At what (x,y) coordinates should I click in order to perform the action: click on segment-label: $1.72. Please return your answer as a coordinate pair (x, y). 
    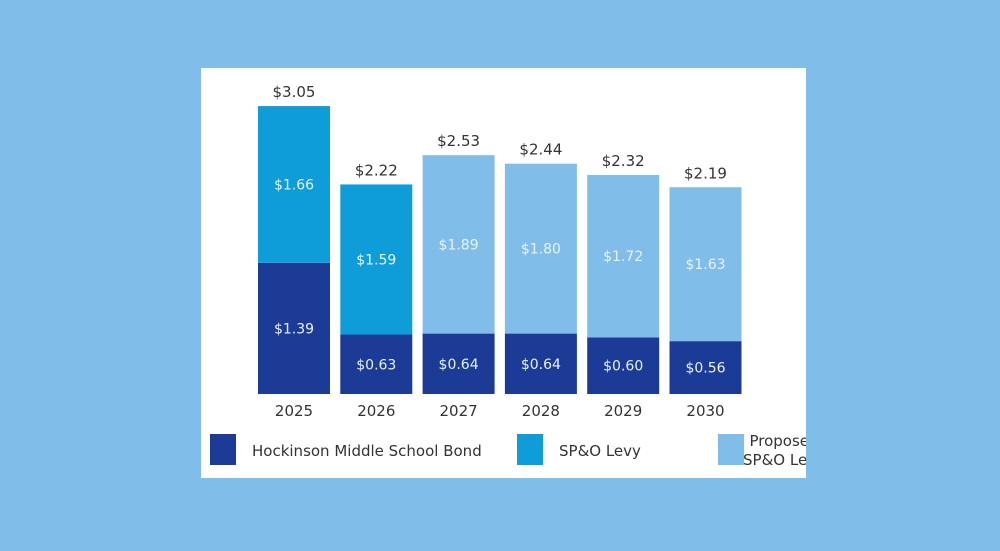
    Looking at the image, I should click on (623, 257).